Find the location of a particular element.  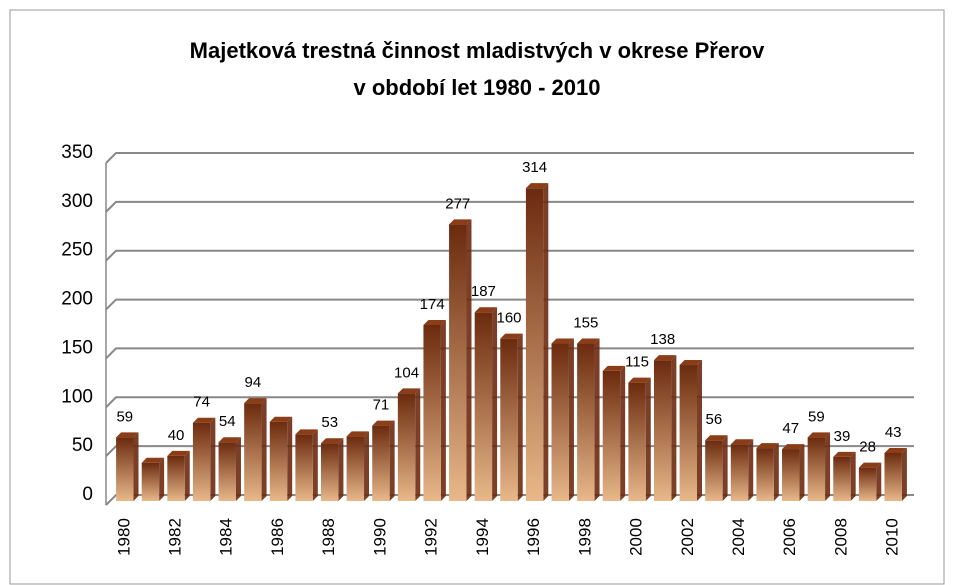

x-tick-label: 1984 is located at coordinates (226, 537).